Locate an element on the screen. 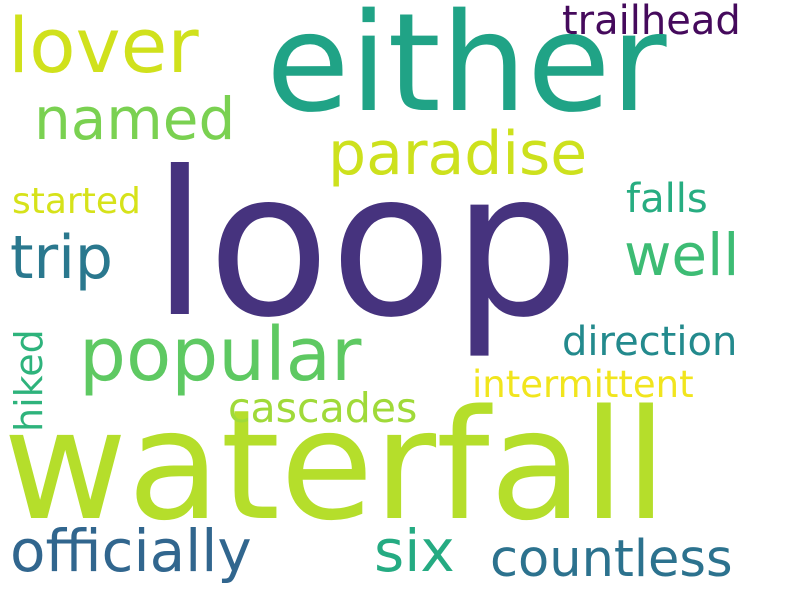 The width and height of the screenshot is (800, 600). word-officially: officially is located at coordinates (131, 551).